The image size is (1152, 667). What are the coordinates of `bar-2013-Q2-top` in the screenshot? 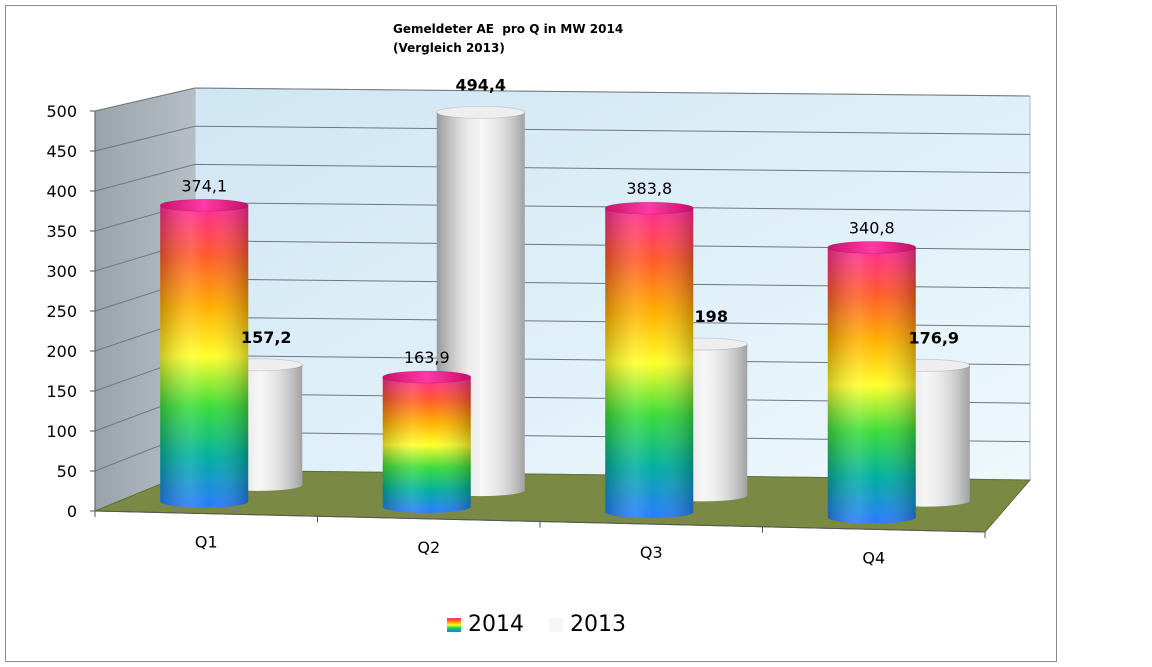 It's located at (481, 112).